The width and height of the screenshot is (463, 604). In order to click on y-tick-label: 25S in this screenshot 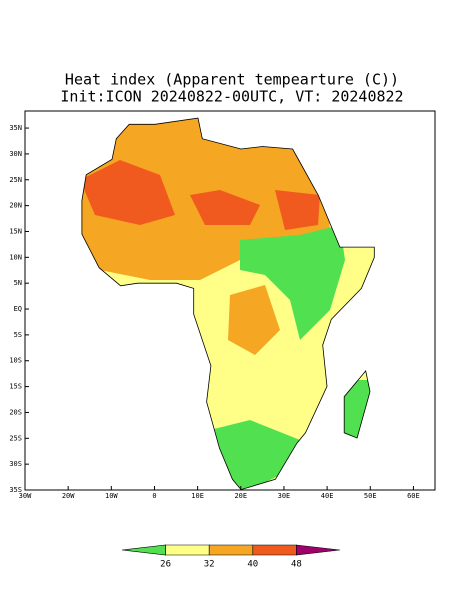, I will do `click(15, 438)`.